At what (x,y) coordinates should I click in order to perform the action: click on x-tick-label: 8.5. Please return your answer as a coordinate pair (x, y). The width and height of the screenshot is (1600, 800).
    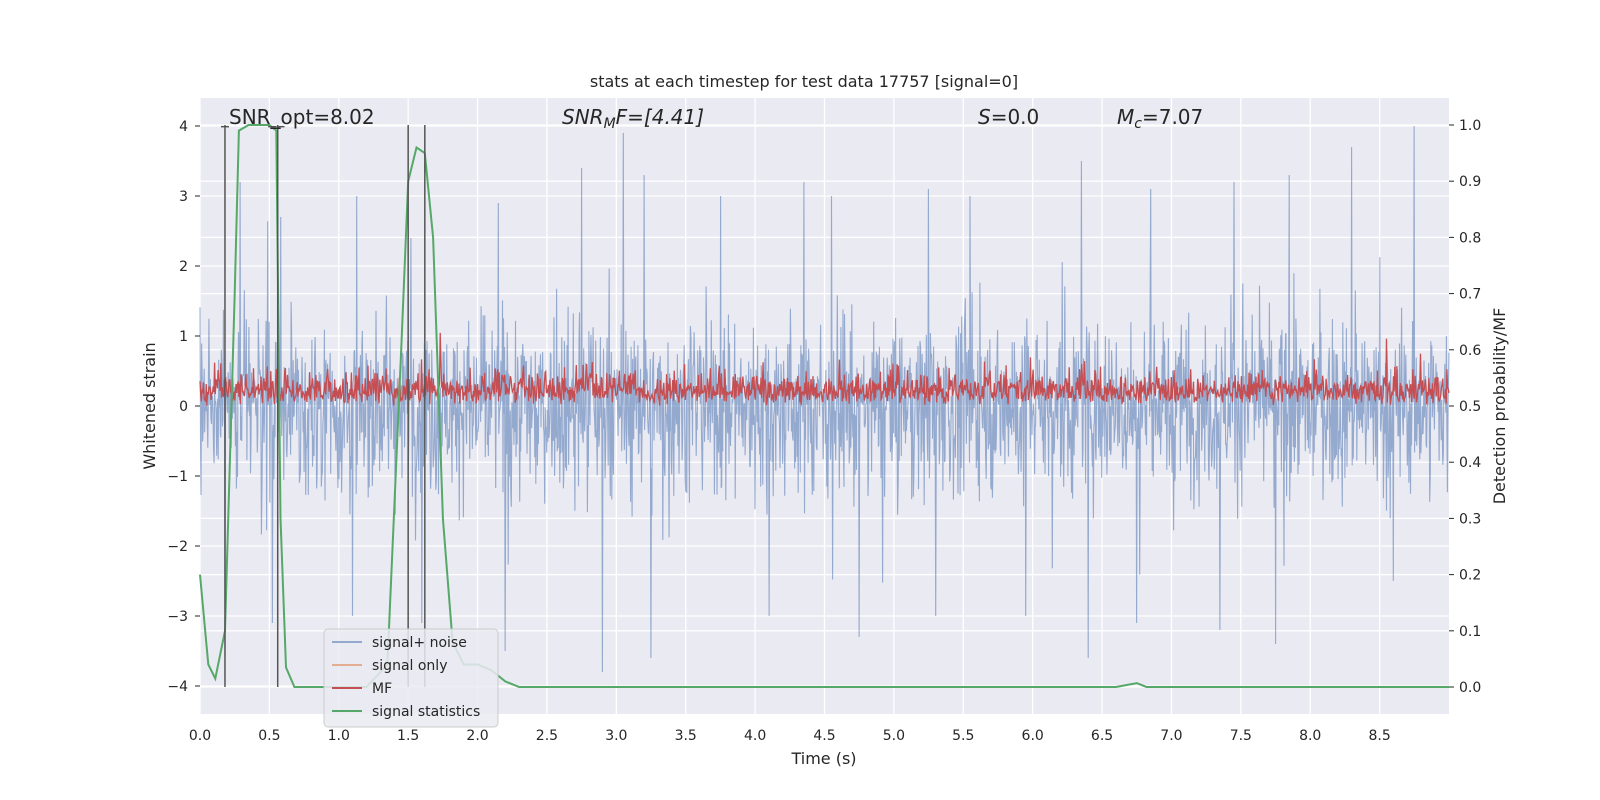
    Looking at the image, I should click on (1379, 736).